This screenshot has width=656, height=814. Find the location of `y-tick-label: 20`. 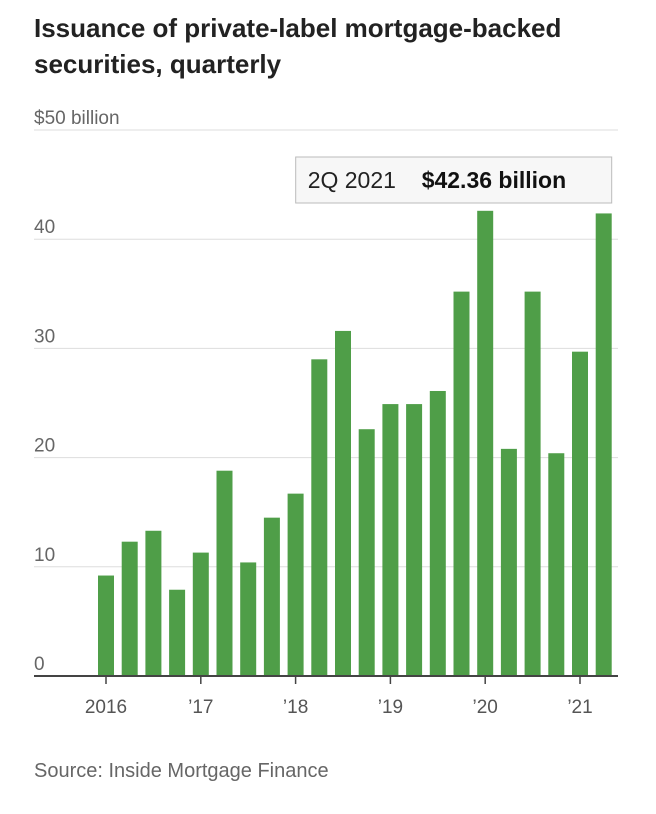

y-tick-label: 20 is located at coordinates (44, 446).